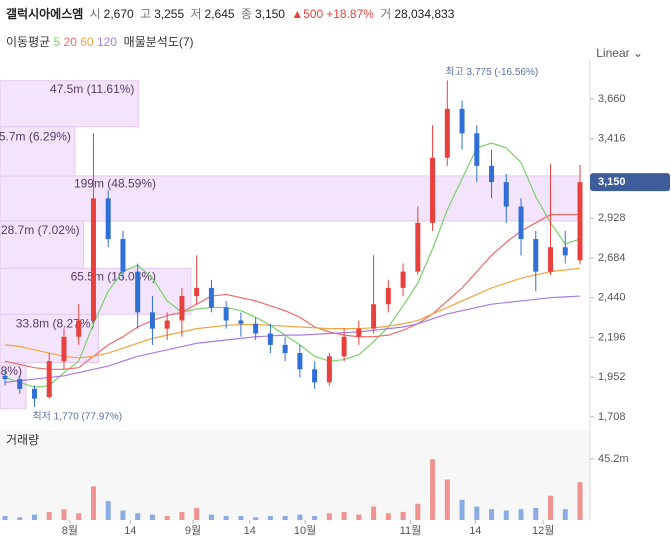  What do you see at coordinates (22, 440) in the screenshot?
I see `volume-label: 거래량` at bounding box center [22, 440].